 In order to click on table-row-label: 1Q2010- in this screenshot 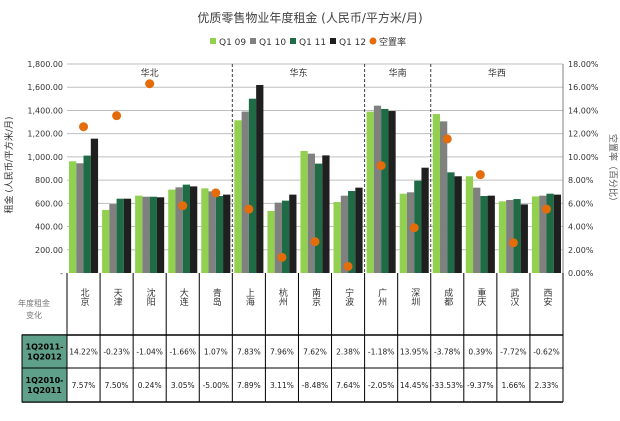, I will do `click(45, 380)`.